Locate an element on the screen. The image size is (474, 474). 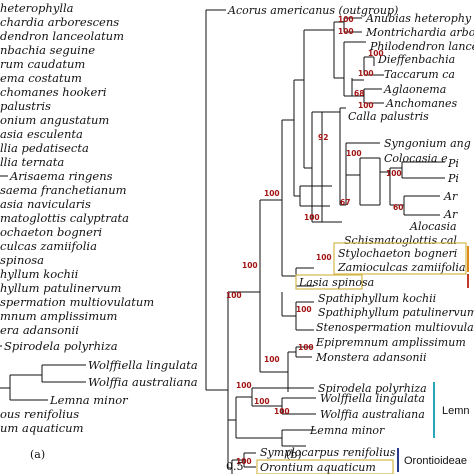
tip-label: Schismatoglottis cal is located at coordinates (400, 240).